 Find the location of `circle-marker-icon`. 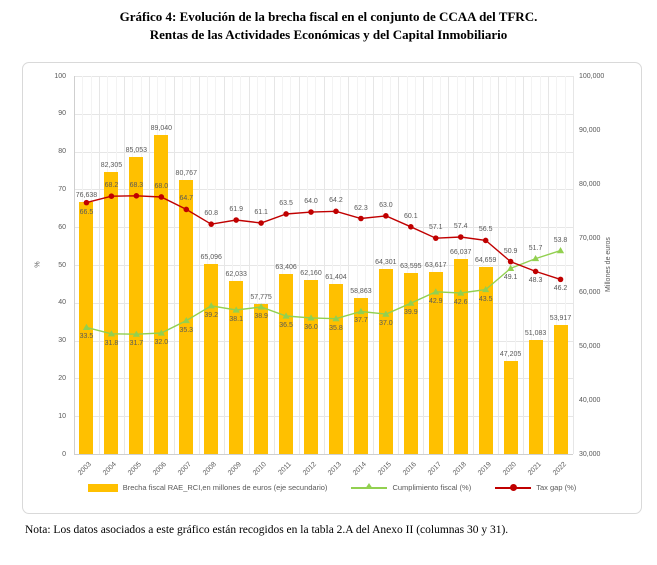

circle-marker-icon is located at coordinates (514, 487).